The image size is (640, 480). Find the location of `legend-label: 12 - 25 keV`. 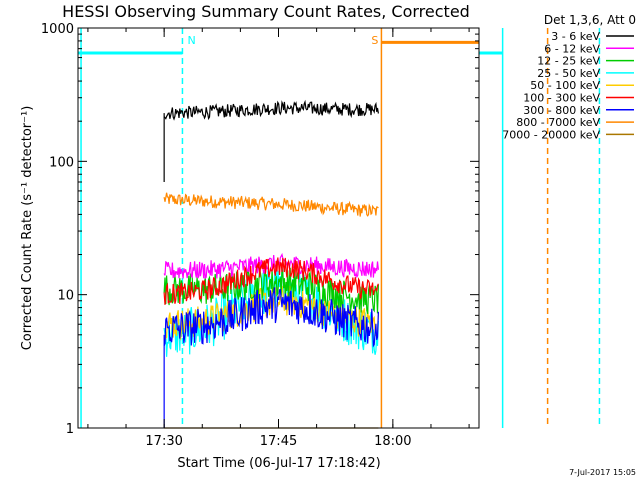

legend-label: 12 - 25 keV is located at coordinates (568, 61).